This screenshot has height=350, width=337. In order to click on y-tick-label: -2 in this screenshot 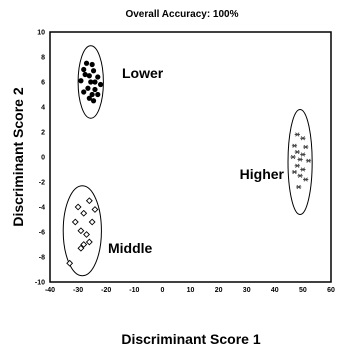, I will do `click(42, 183)`.